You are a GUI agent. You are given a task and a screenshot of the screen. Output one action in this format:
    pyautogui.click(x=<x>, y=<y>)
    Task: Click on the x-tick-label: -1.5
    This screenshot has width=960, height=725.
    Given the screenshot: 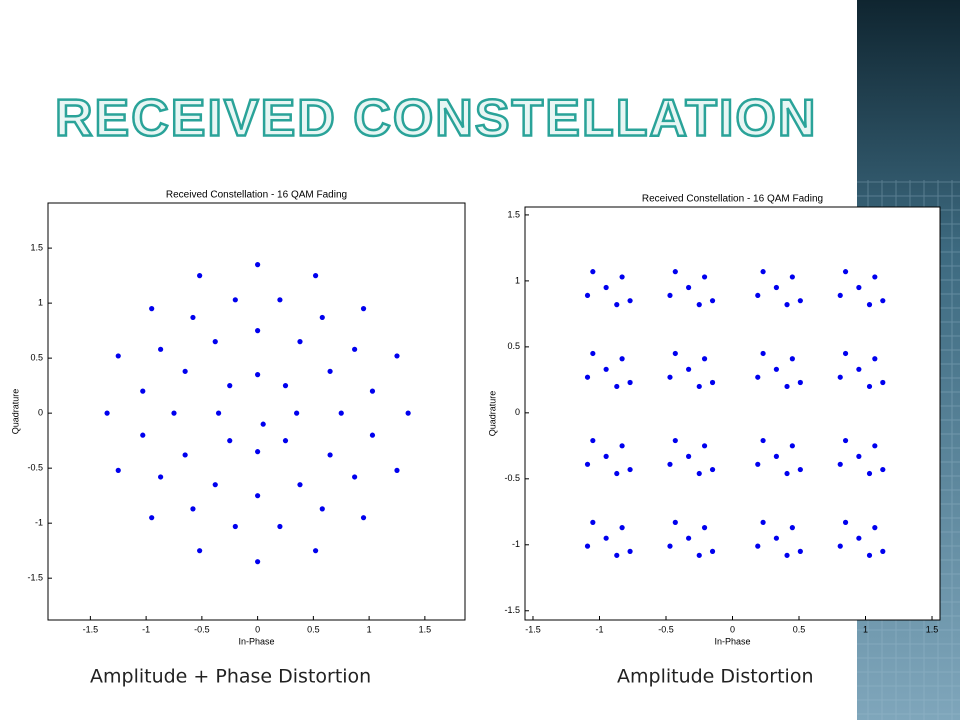 What is the action you would take?
    pyautogui.click(x=533, y=629)
    